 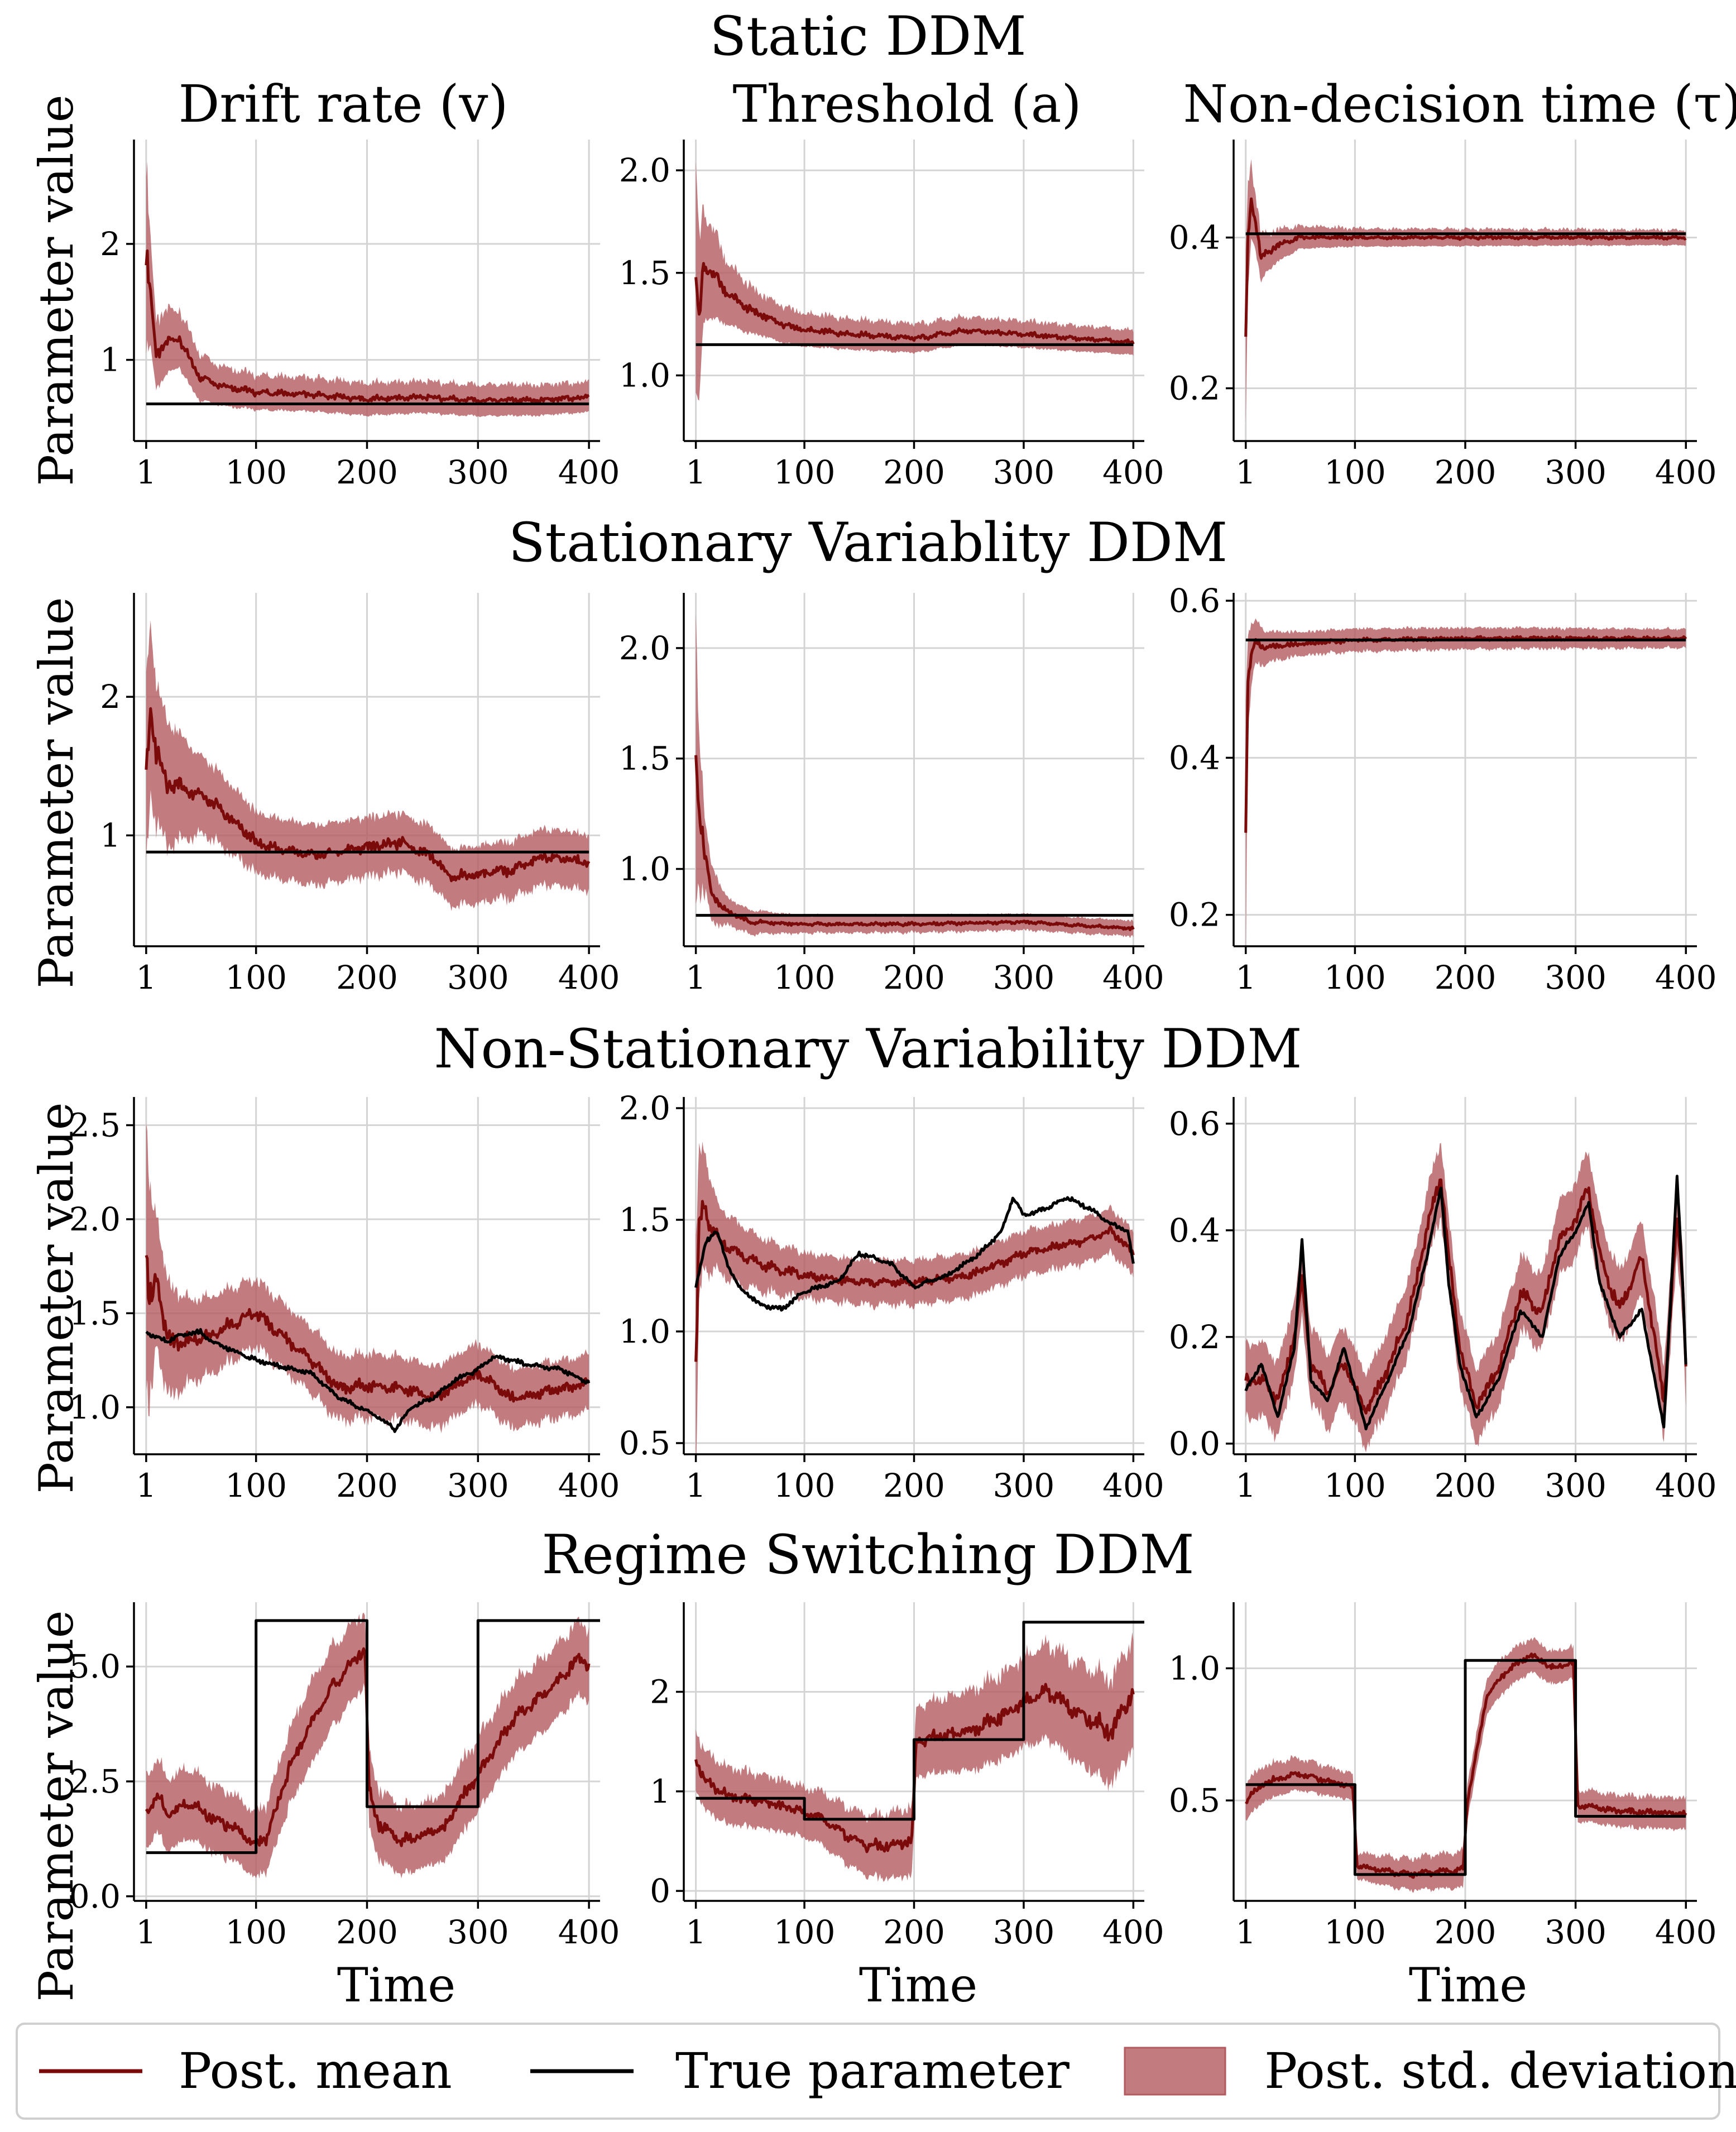 I want to click on y-tick-label-r2-c1: 2, so click(x=110, y=697).